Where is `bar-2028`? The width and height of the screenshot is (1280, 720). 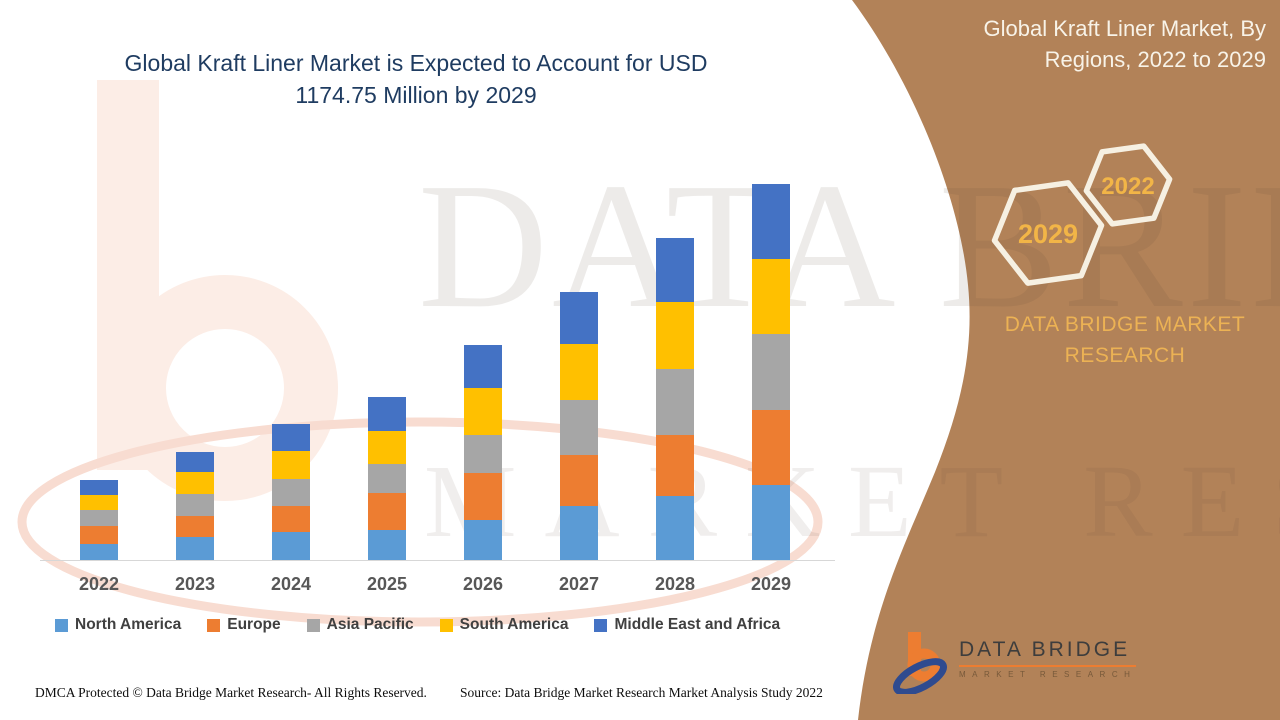
bar-2028 is located at coordinates (675, 399).